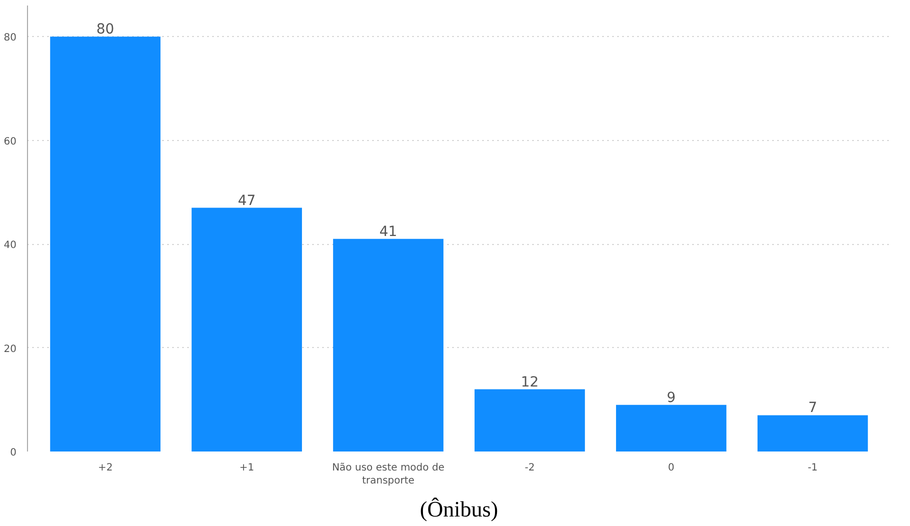  Describe the element at coordinates (388, 232) in the screenshot. I see `data-label: 41` at that location.